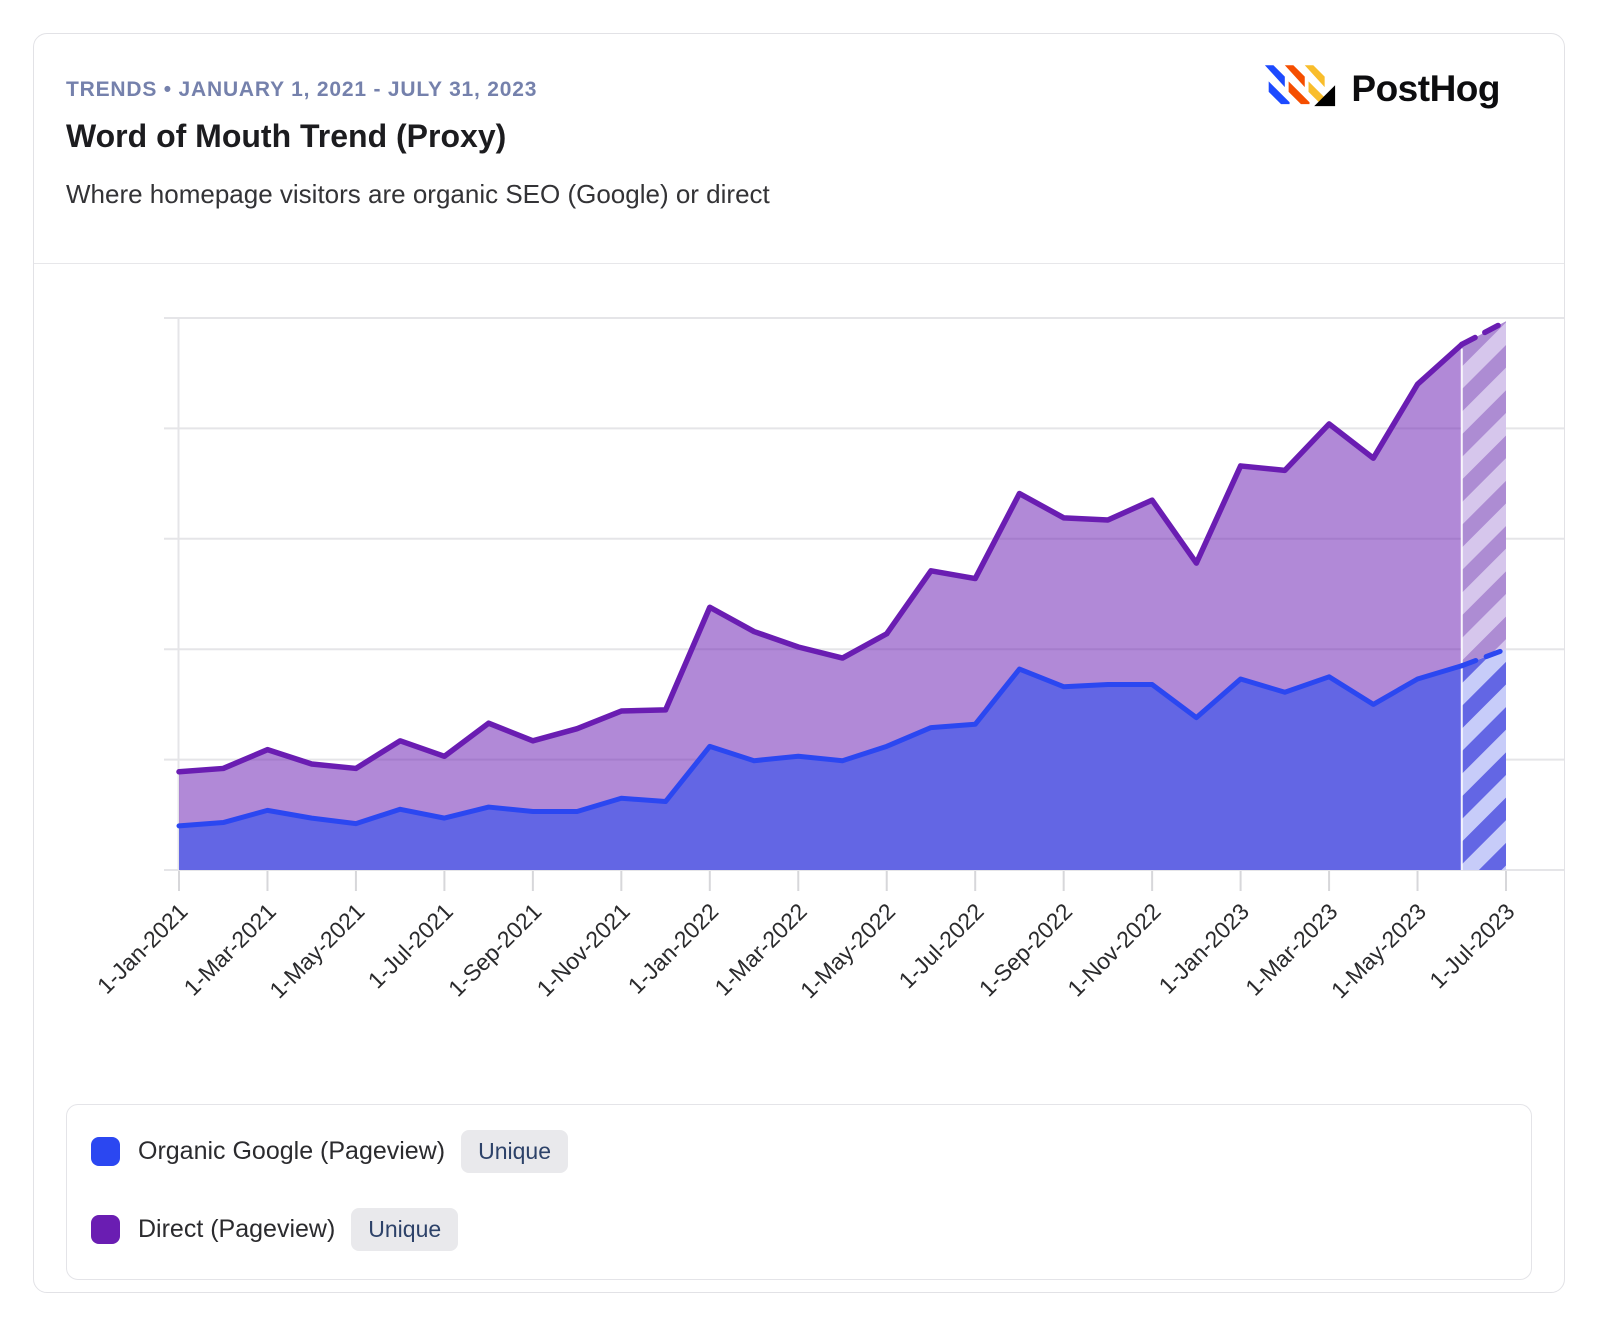 Image resolution: width=1600 pixels, height=1328 pixels. What do you see at coordinates (799, 1229) in the screenshot?
I see `legend-item-direct: Direct (Pageview) Unique` at bounding box center [799, 1229].